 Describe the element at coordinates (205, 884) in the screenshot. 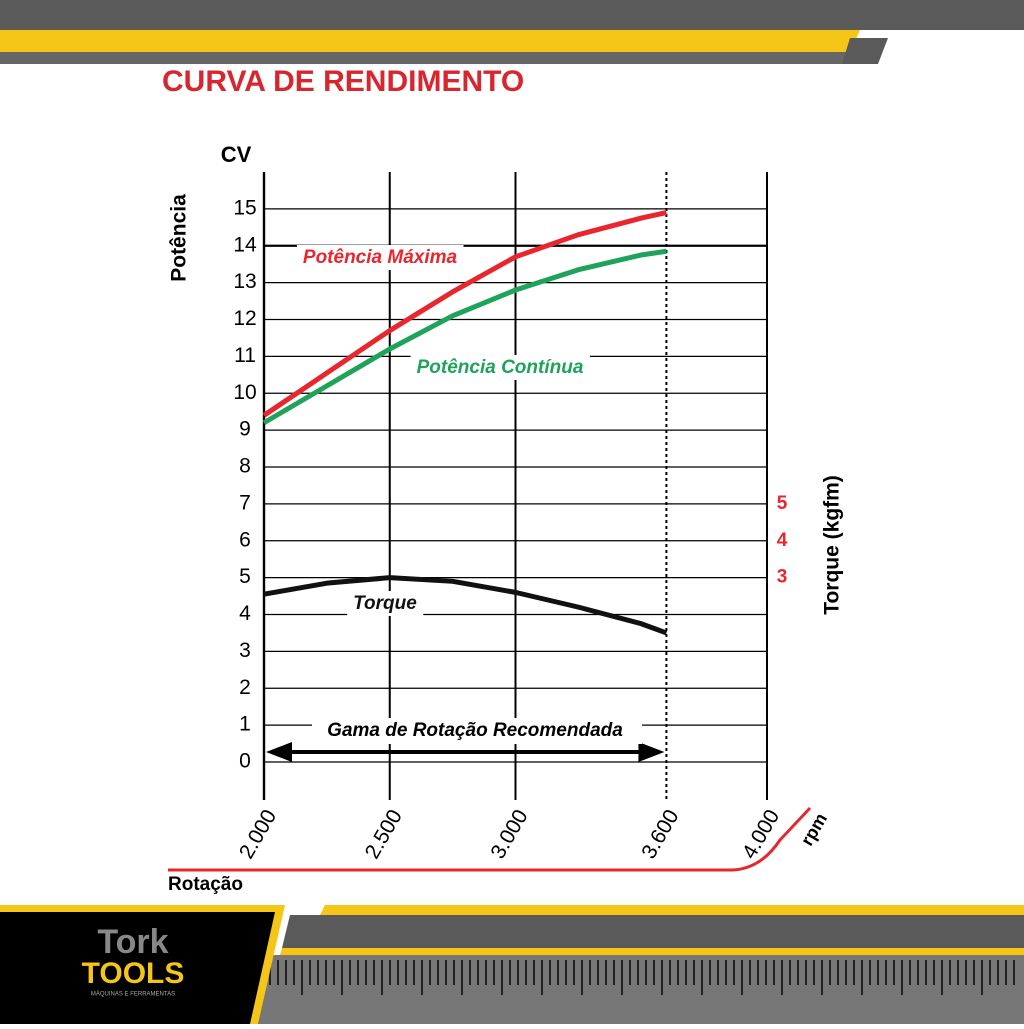

I see `x-label: Rotação` at that location.